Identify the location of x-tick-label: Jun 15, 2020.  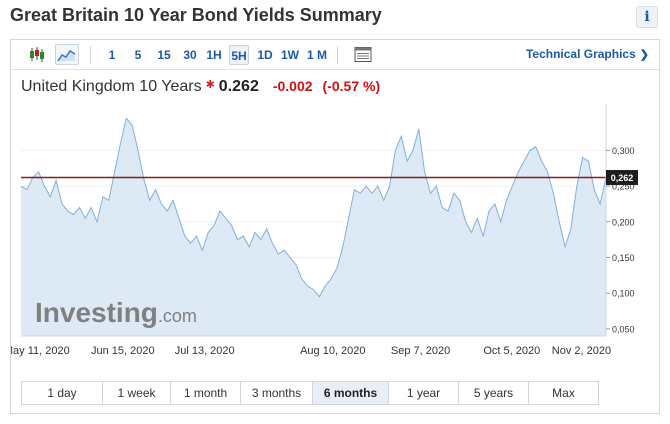
(123, 351).